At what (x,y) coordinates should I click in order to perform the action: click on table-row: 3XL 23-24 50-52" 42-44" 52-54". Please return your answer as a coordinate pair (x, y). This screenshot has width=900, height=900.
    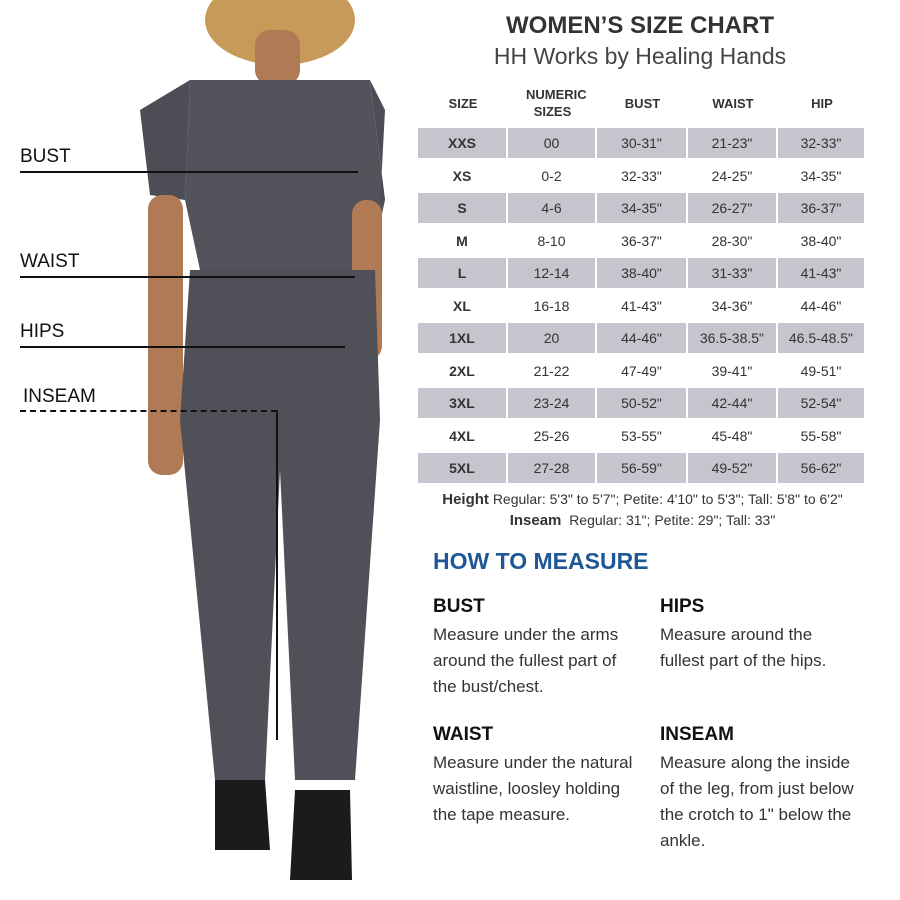
    Looking at the image, I should click on (642, 404).